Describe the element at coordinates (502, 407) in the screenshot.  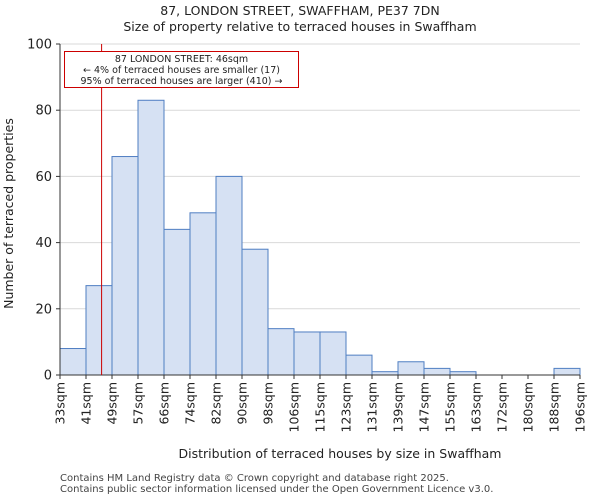
I see `x-tick-label: 172sqm` at that location.